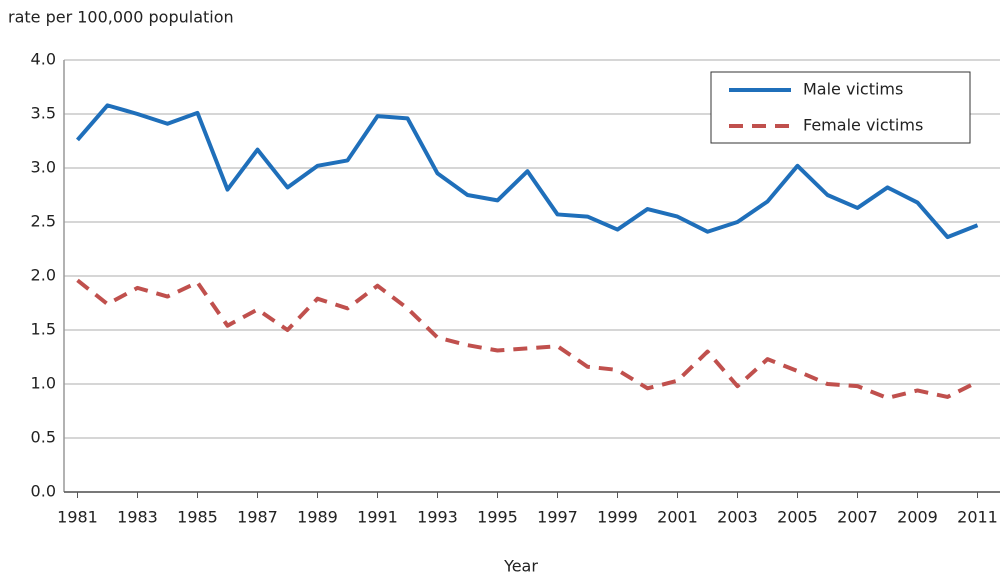 This screenshot has height=580, width=1008. What do you see at coordinates (43, 59) in the screenshot?
I see `y-tick-label: 4.0` at bounding box center [43, 59].